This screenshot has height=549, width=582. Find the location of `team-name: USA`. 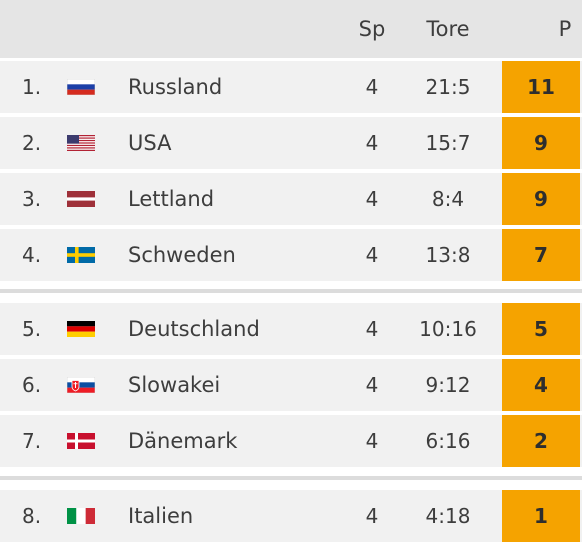

team-name: USA is located at coordinates (150, 143).